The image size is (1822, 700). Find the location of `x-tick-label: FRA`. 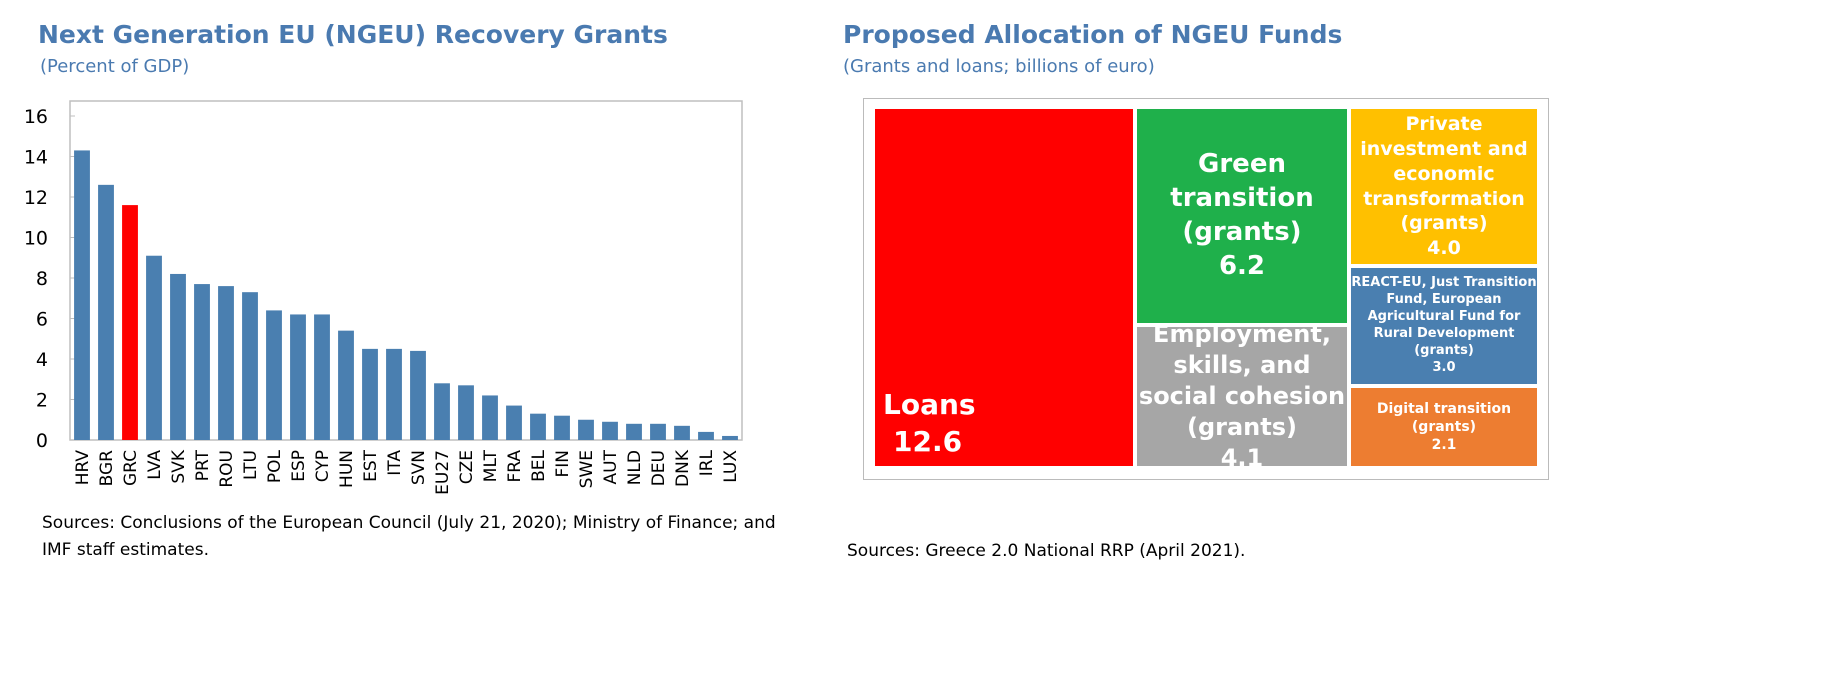

x-tick-label: FRA is located at coordinates (515, 466).